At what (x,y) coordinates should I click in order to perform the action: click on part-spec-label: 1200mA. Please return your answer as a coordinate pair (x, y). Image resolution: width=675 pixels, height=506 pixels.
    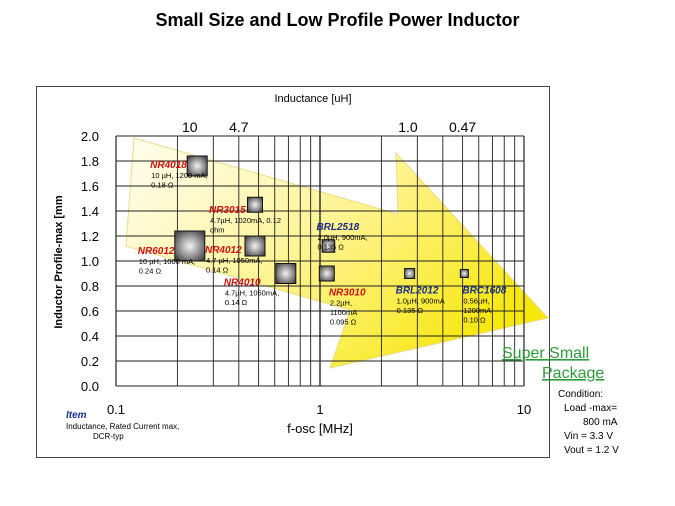
    Looking at the image, I should click on (477, 310).